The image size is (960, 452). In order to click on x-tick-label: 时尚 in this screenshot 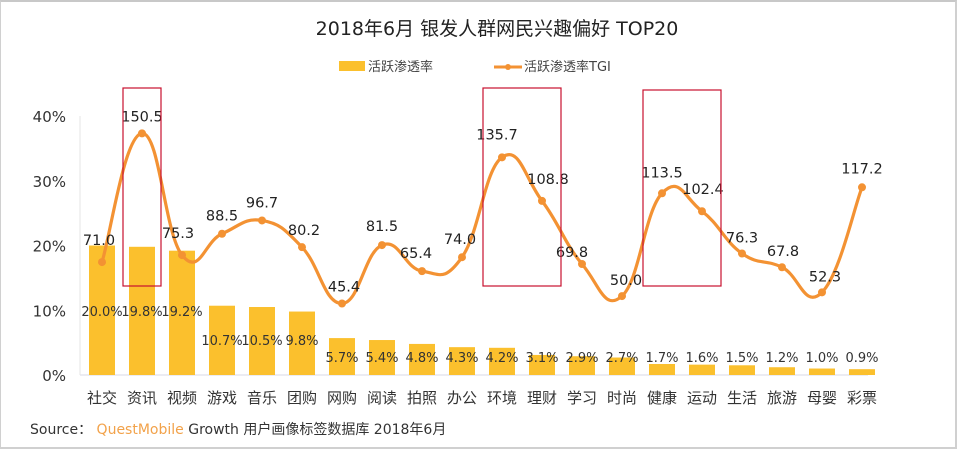, I will do `click(622, 398)`.